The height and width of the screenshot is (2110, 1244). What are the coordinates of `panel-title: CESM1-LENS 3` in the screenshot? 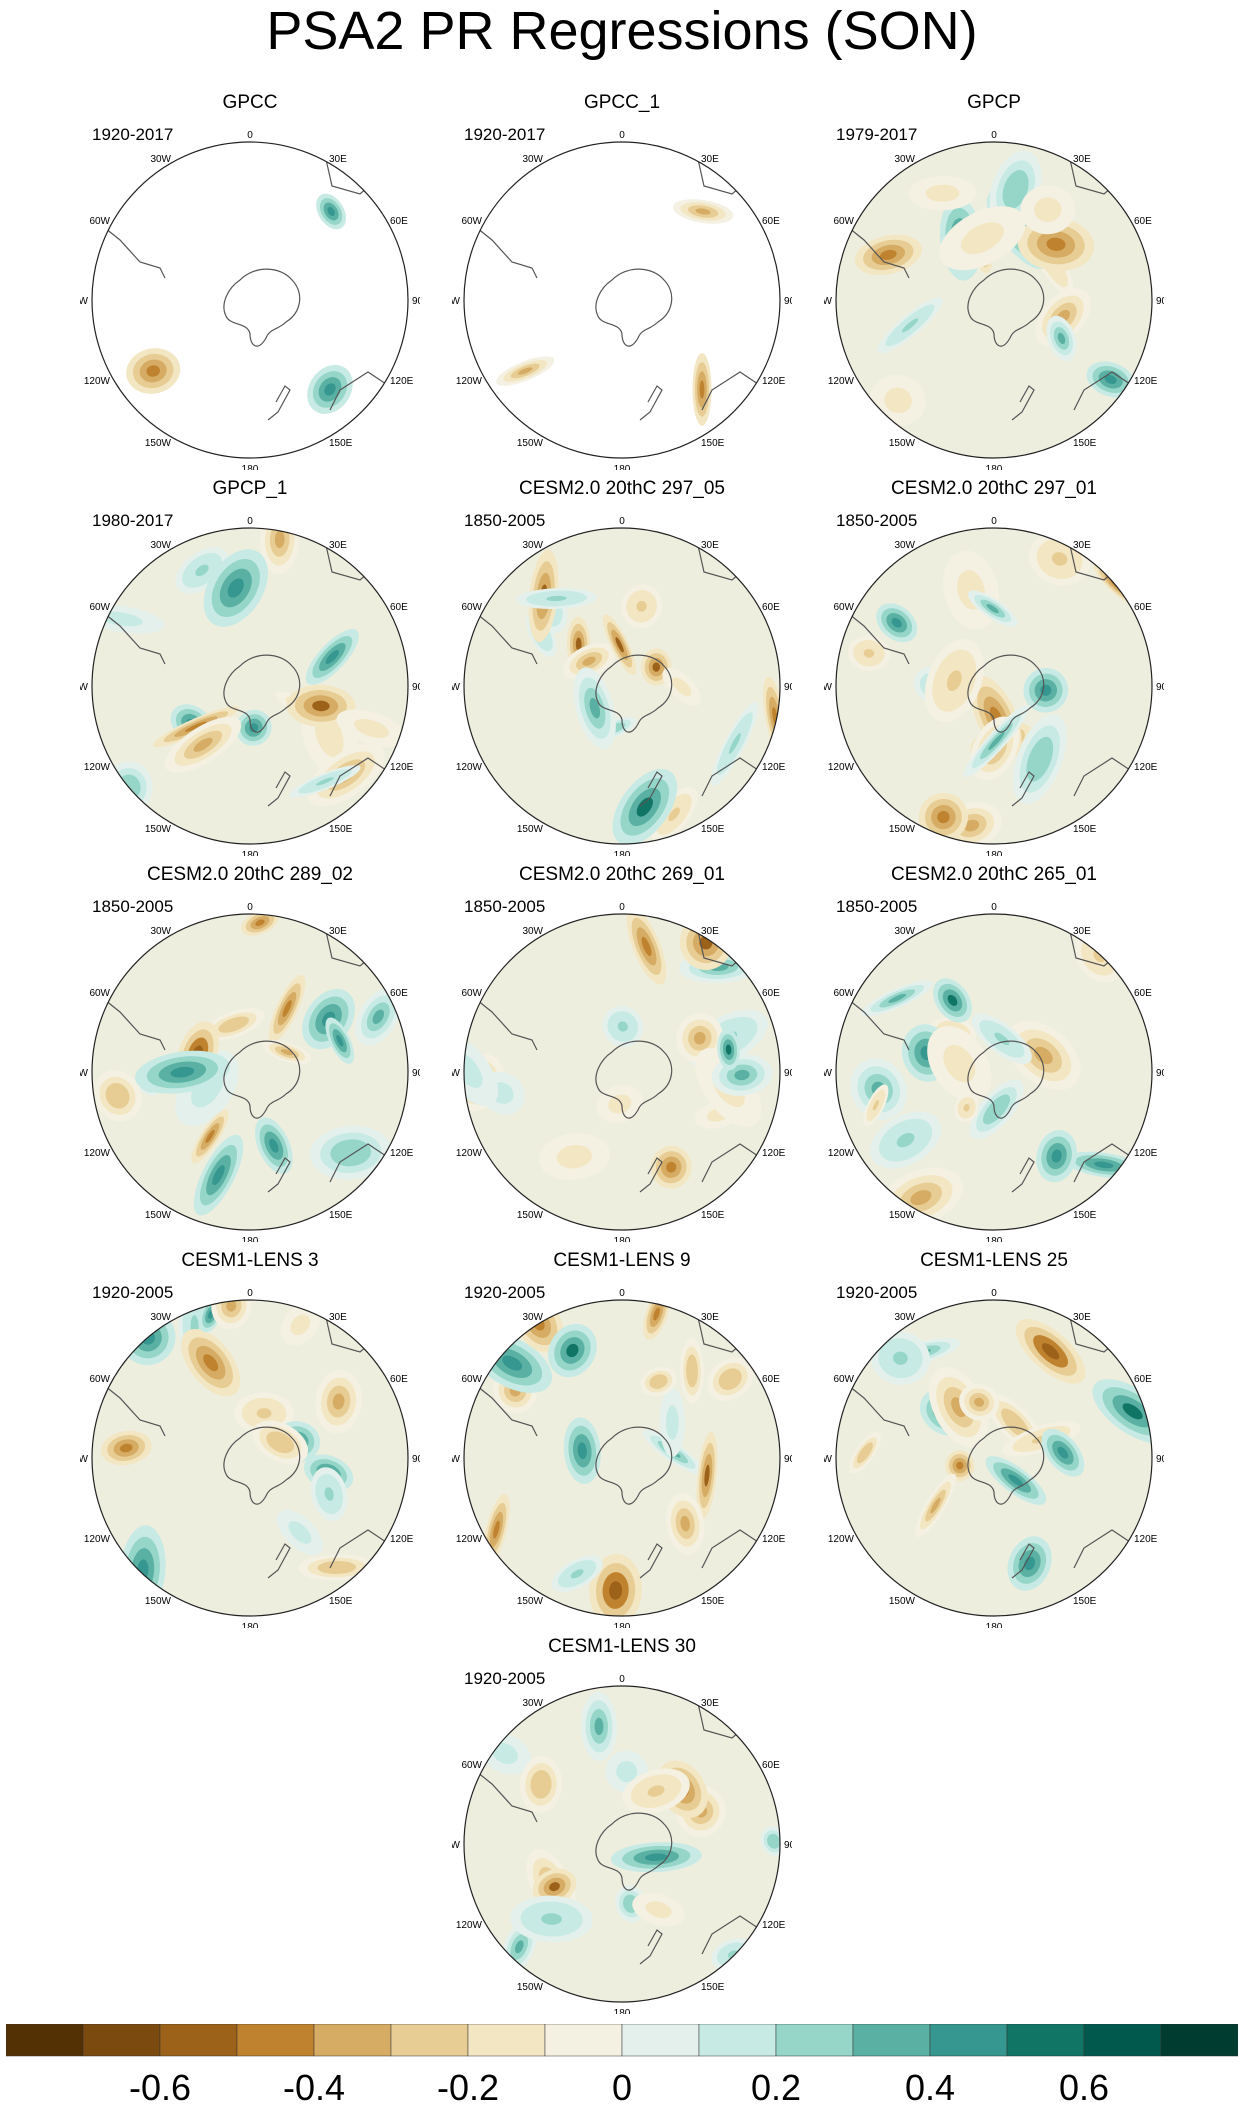 It's located at (249, 1260).